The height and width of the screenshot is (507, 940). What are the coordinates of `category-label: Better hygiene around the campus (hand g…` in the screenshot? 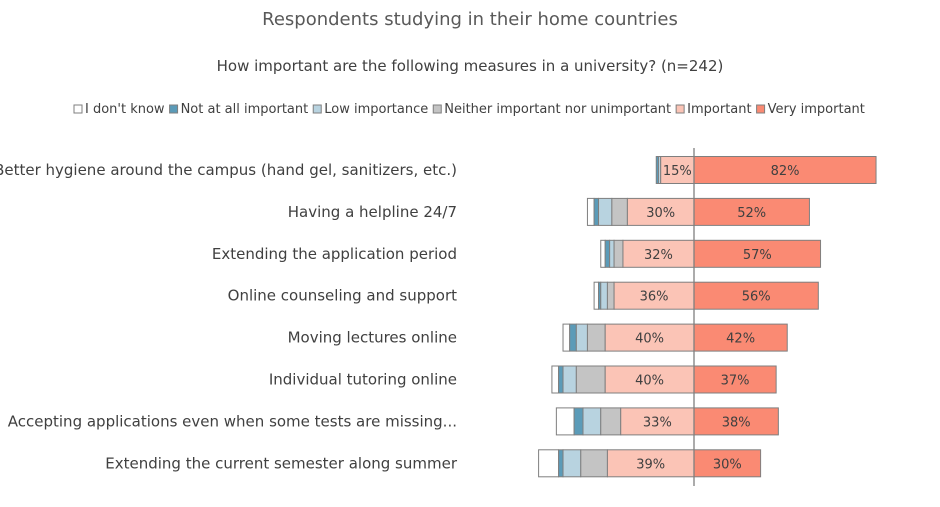 It's located at (228, 170).